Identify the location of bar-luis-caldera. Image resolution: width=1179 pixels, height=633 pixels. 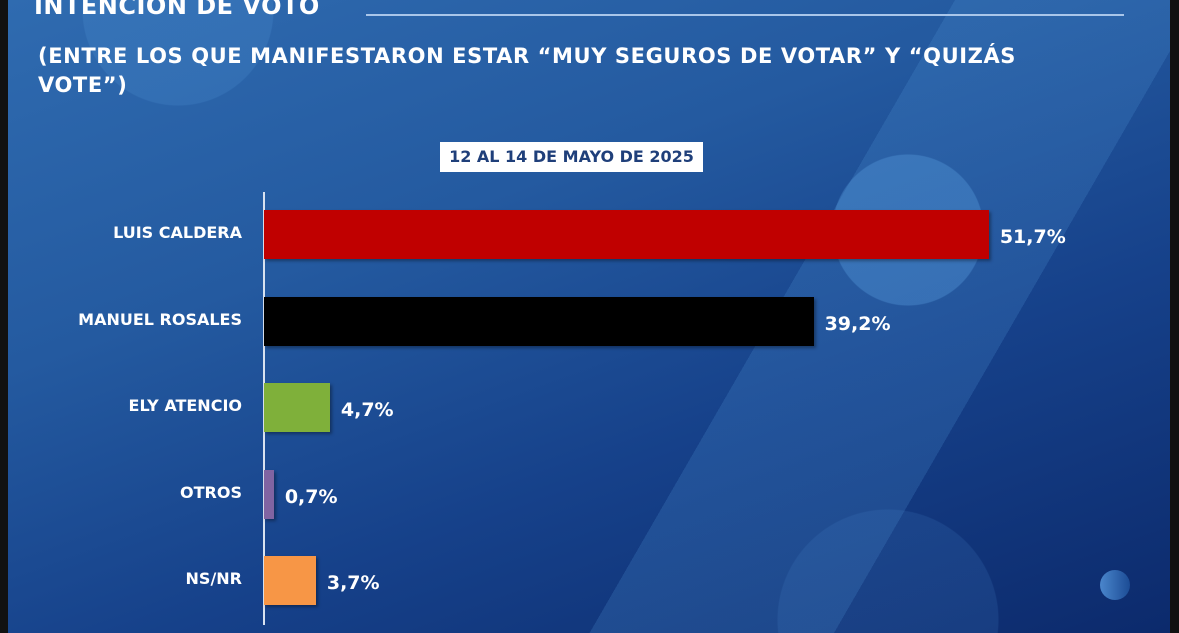
(626, 234).